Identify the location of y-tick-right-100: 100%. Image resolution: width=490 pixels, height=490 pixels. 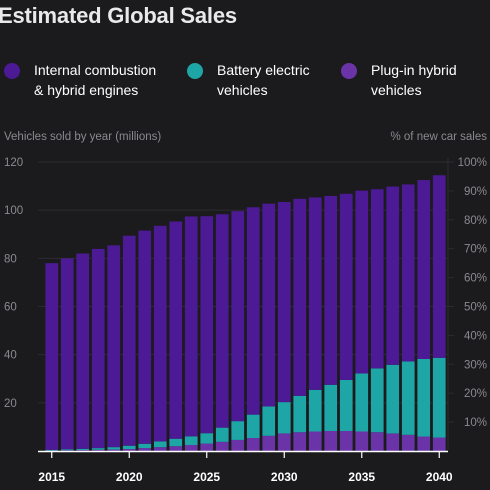
(472, 163).